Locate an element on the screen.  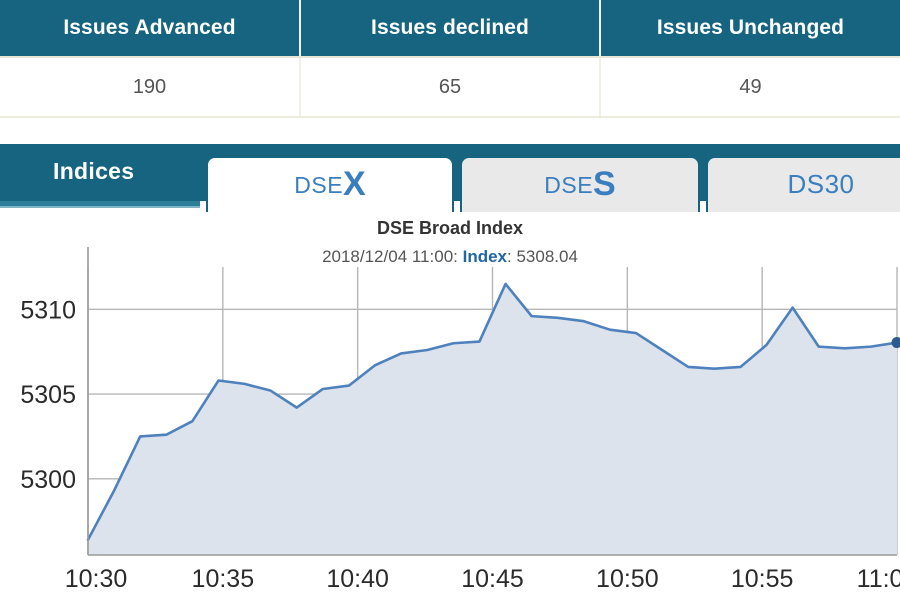
x-axis-tick-label: 10:40 is located at coordinates (357, 579).